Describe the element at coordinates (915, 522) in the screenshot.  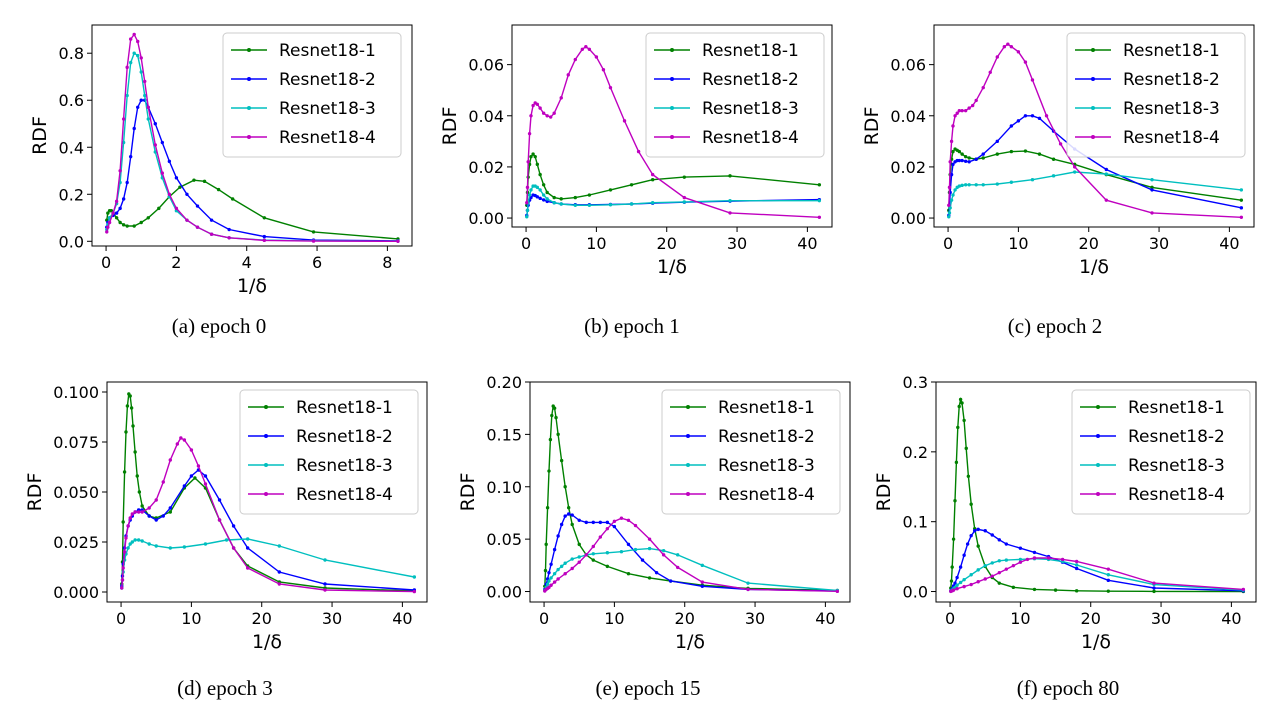
I see `y-tick-label: 0.1` at that location.